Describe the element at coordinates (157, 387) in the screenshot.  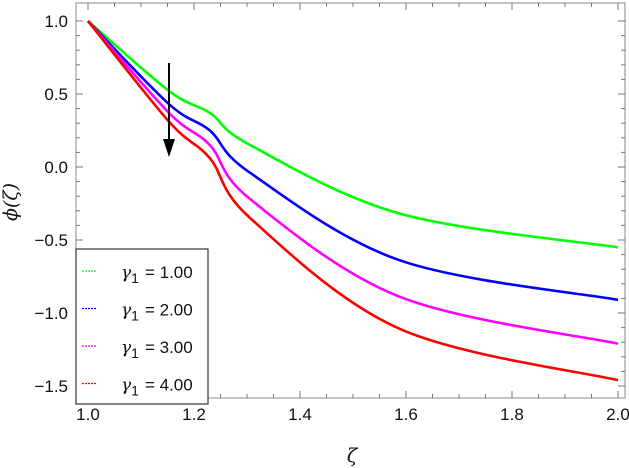
I see `legend-label: γ1 = 4.00` at that location.